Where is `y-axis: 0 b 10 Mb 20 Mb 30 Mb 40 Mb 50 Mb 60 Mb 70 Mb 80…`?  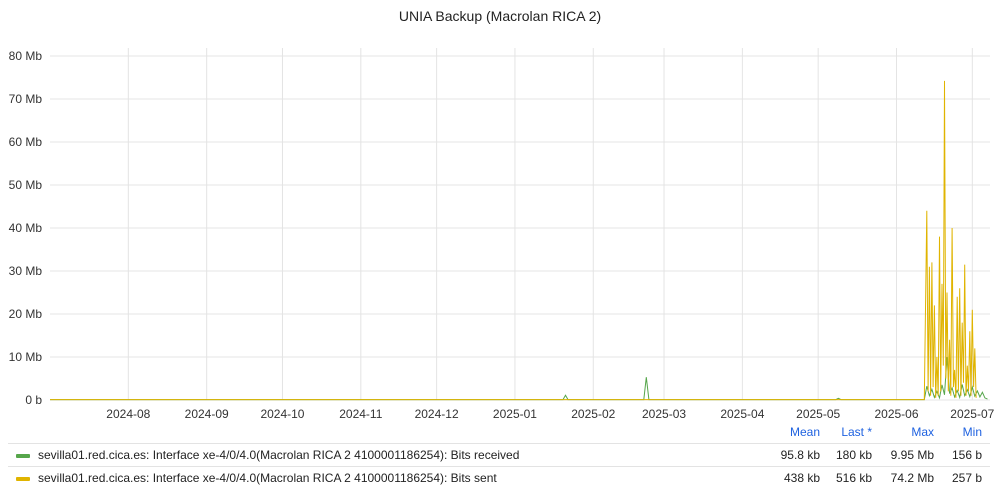
y-axis: 0 b 10 Mb 20 Mb 30 Mb 40 Mb 50 Mb 60 Mb 70 Mb 80… is located at coordinates (26, 228).